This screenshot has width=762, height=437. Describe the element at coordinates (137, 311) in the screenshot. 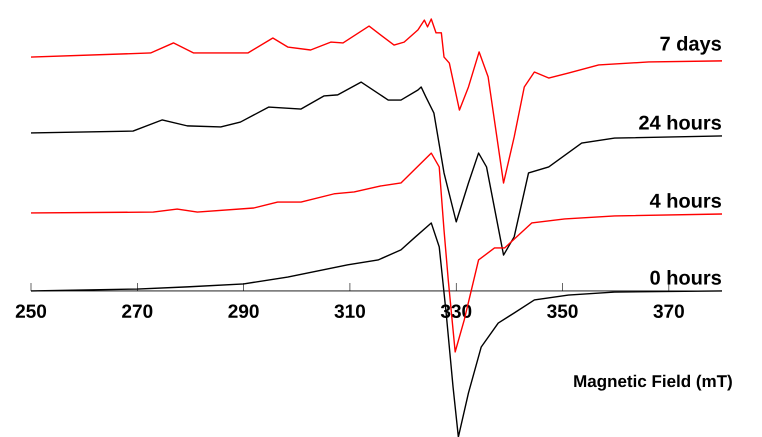

I see `x-tick-label: 270` at that location.